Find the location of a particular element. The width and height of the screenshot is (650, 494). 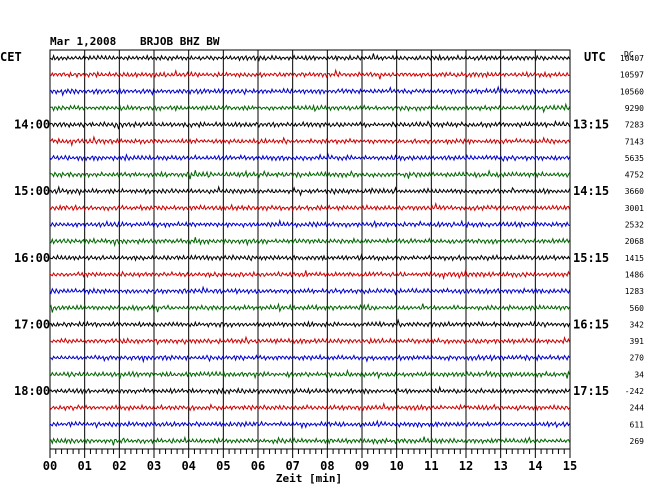

dc-offset-label: 3001 is located at coordinates (634, 208).